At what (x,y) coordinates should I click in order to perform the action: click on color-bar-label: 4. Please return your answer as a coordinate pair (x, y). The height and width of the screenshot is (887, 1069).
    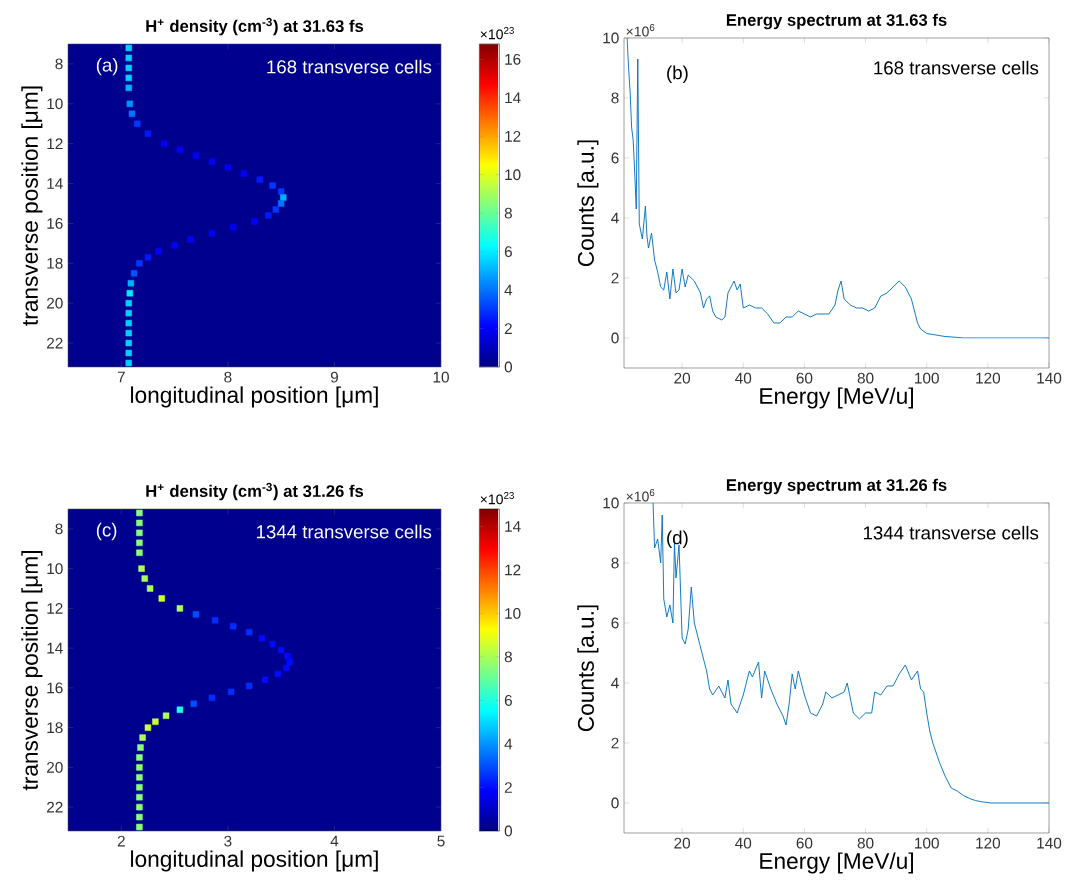
    Looking at the image, I should click on (508, 744).